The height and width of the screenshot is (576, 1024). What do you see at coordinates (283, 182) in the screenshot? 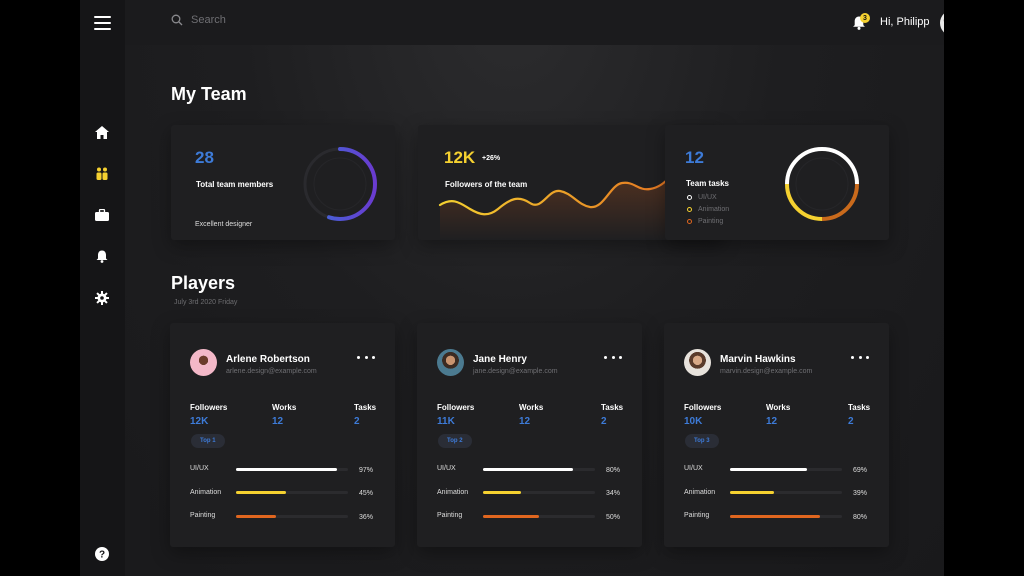
I see `team-members-card: 28 Total team members Excellent designer` at bounding box center [283, 182].